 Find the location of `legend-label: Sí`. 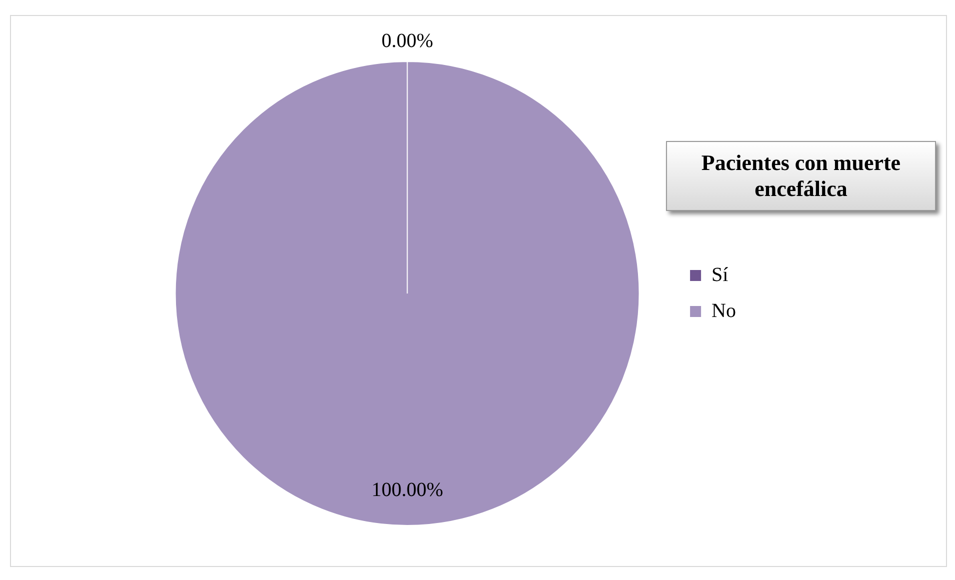

legend-label: Sí is located at coordinates (720, 275).